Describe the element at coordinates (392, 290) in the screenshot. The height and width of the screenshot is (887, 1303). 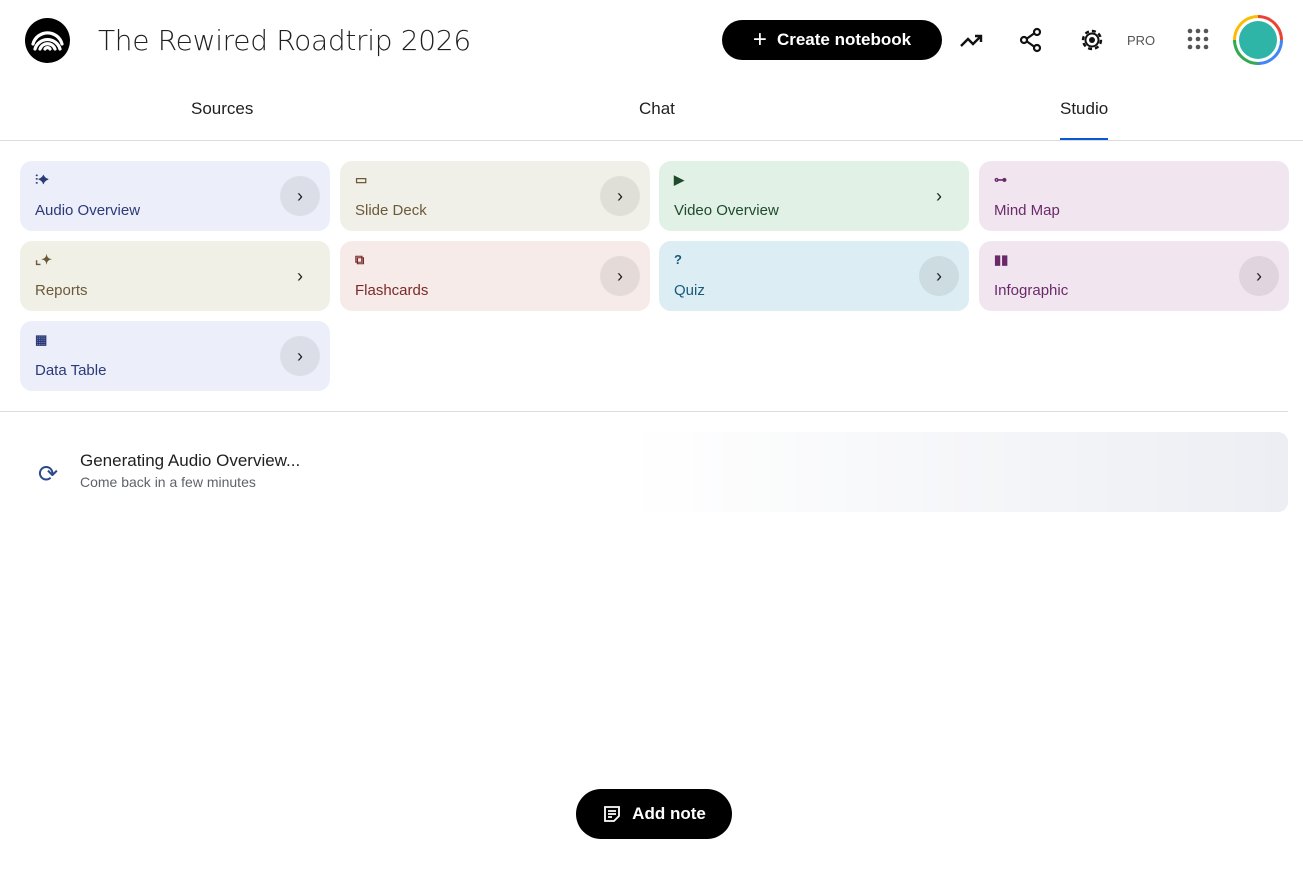
I see `card-label: Flashcards` at that location.